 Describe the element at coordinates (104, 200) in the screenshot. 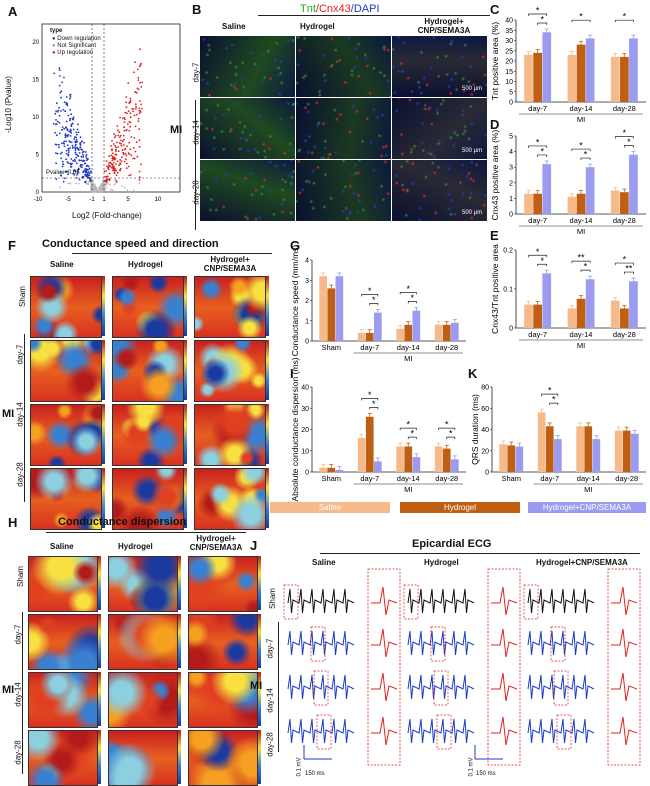

I see `volcano-xtick: 1` at that location.